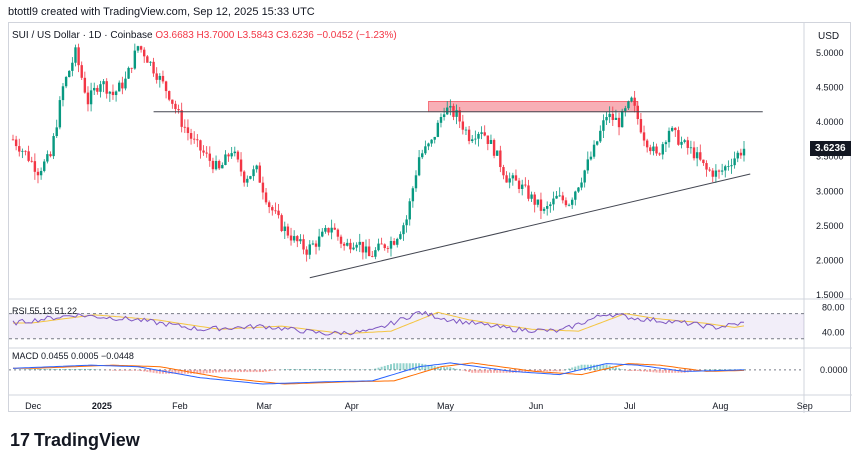 The width and height of the screenshot is (860, 465). What do you see at coordinates (830, 157) in the screenshot?
I see `price-tick-label: 3.5000` at bounding box center [830, 157].